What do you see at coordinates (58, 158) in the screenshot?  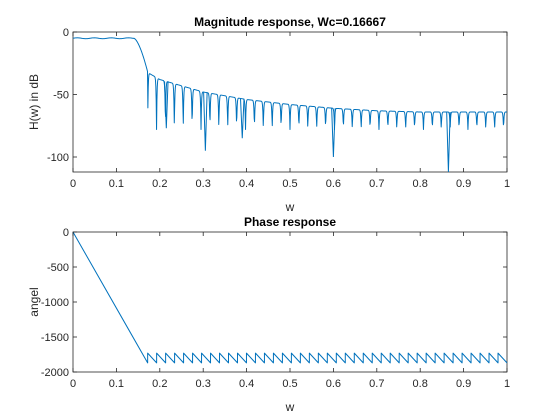 I see `magnitude-y-tick-label: -100` at bounding box center [58, 158].